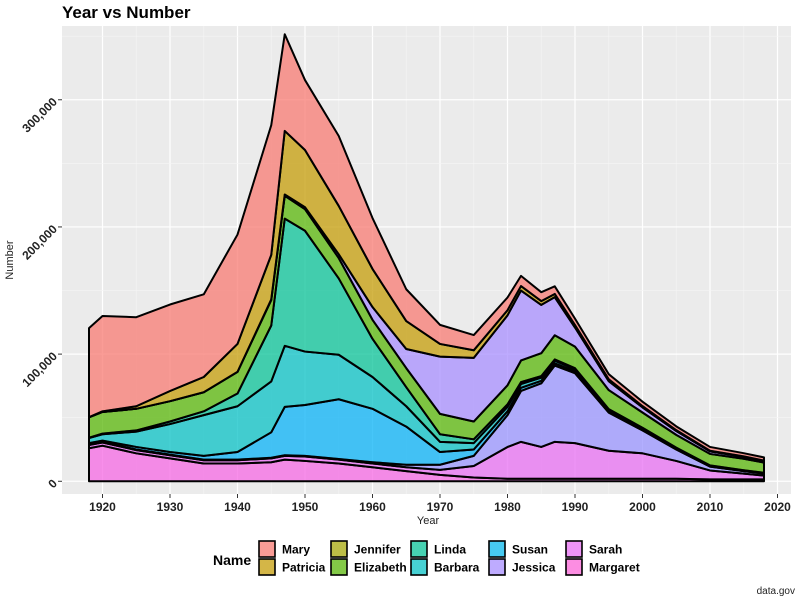  I want to click on legend-label-elizabeth: Elizabeth, so click(380, 568).